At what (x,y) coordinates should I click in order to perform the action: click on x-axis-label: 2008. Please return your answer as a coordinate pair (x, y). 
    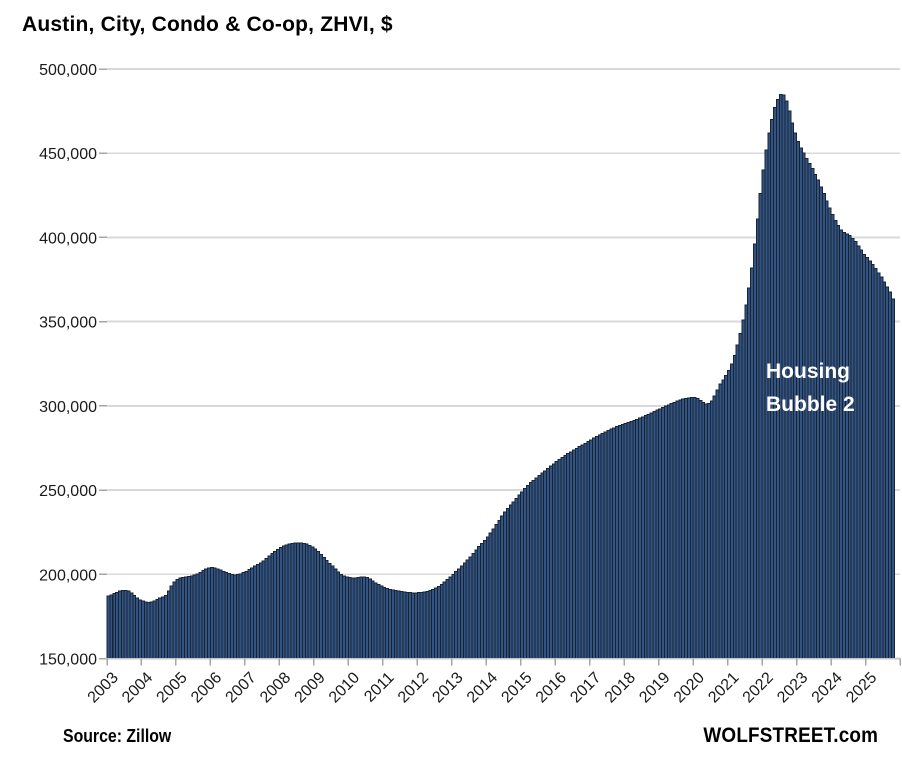
    Looking at the image, I should click on (275, 687).